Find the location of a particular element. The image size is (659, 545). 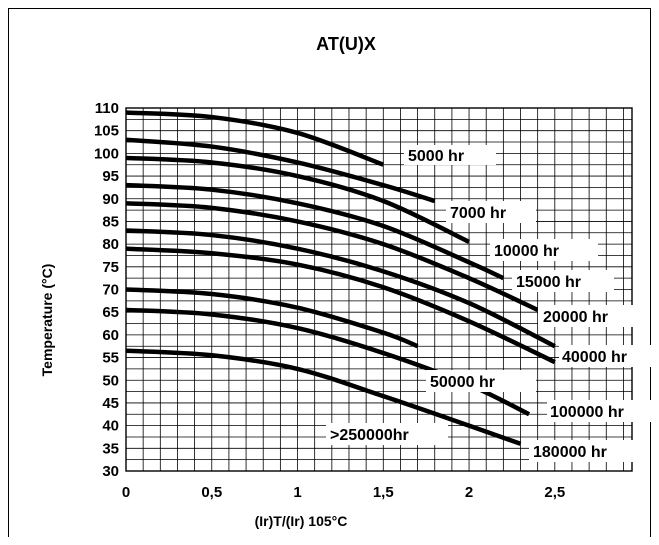

label-40000: 40000 hr is located at coordinates (607, 356).